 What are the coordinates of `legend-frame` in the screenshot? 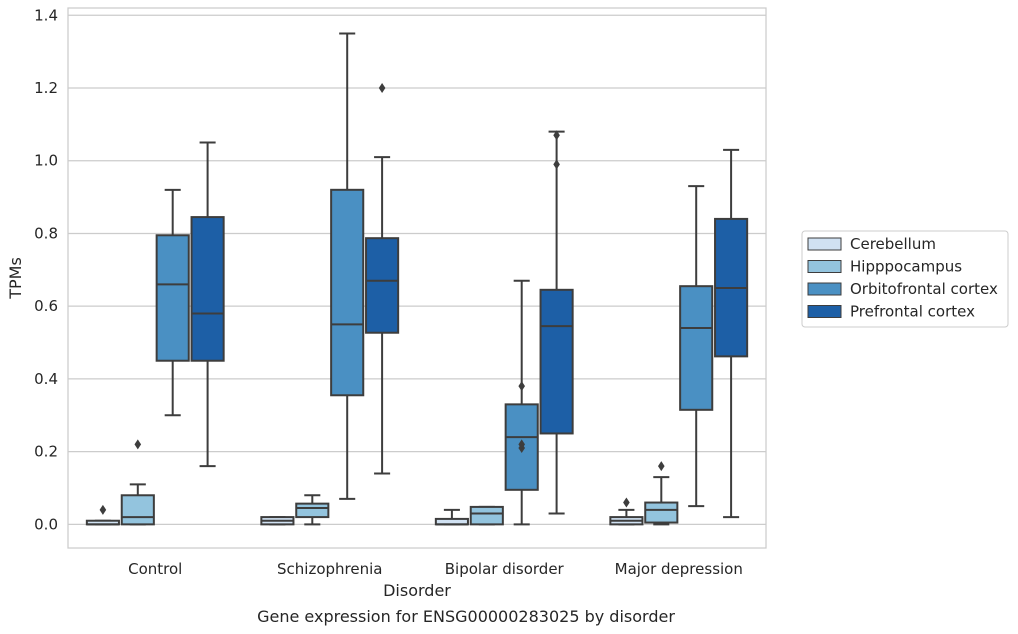 It's located at (905, 279).